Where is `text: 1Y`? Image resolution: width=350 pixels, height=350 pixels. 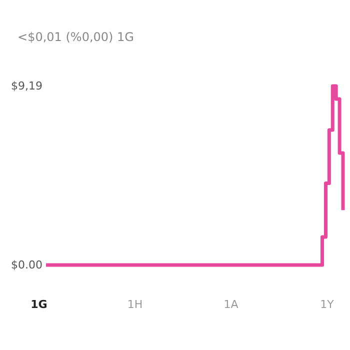 text: 1Y is located at coordinates (327, 304).